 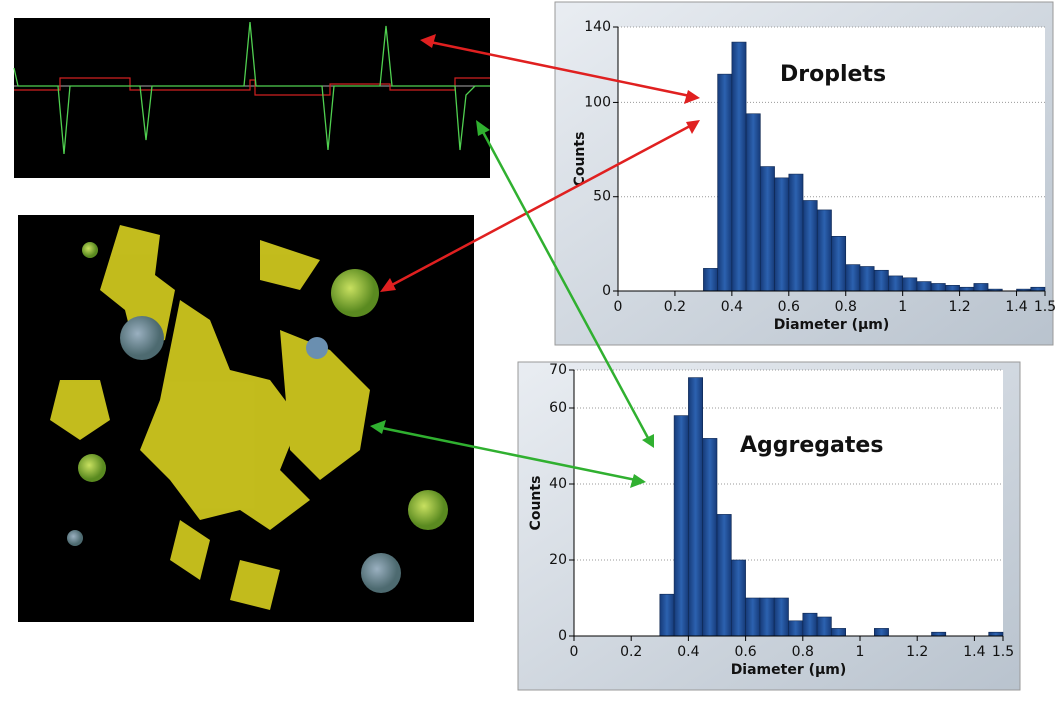 What do you see at coordinates (597, 102) in the screenshot?
I see `y-tick-label: 100` at bounding box center [597, 102].